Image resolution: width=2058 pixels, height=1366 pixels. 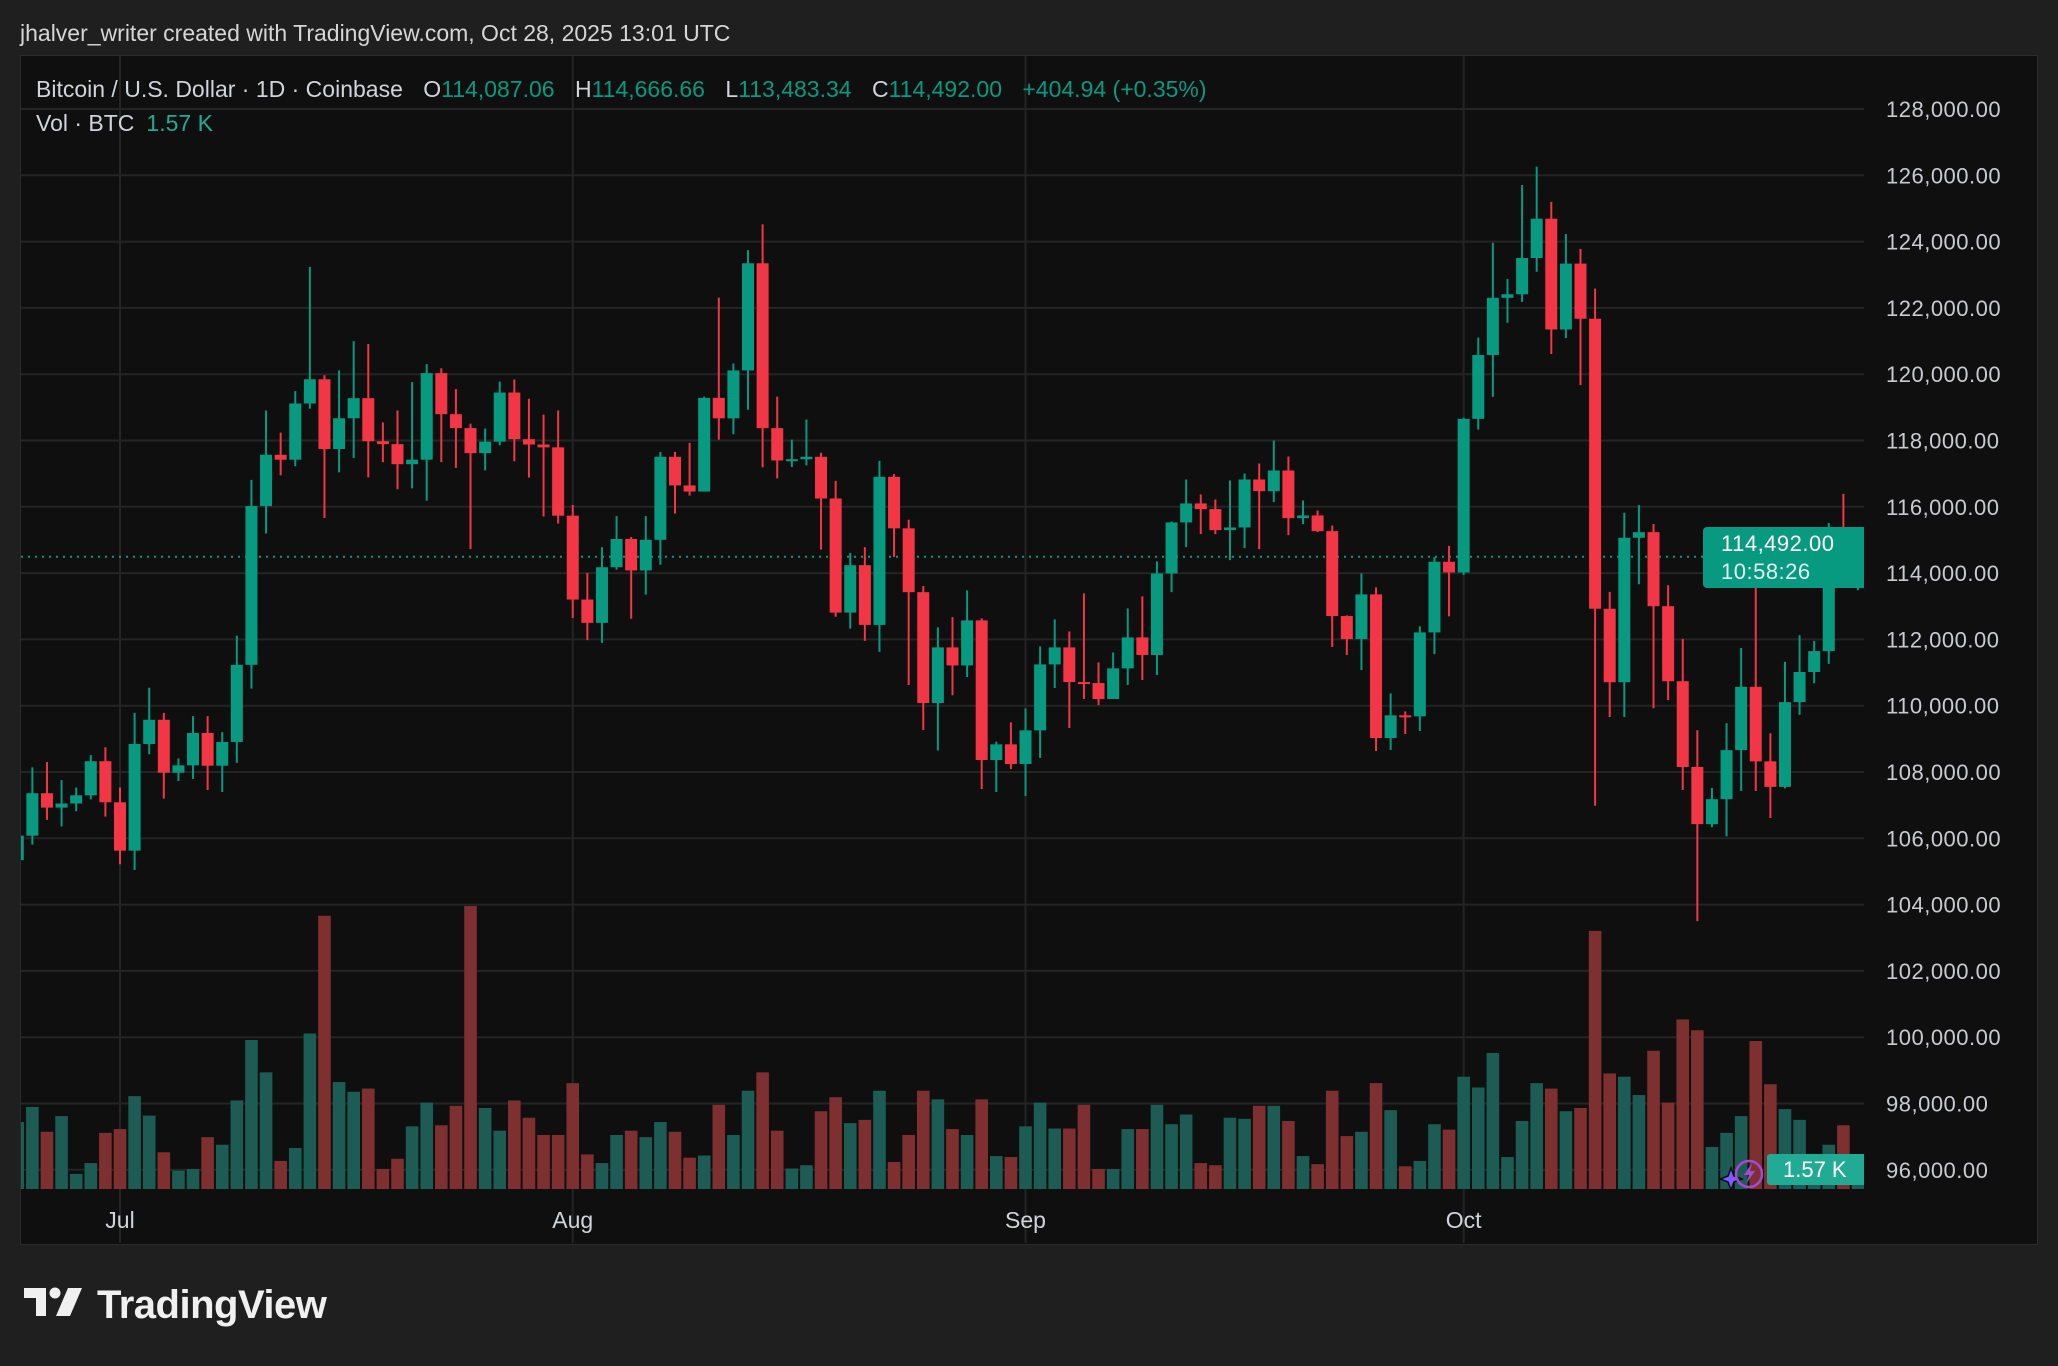 What do you see at coordinates (212, 1305) in the screenshot?
I see `tradingview-wordmark: TradingView` at bounding box center [212, 1305].